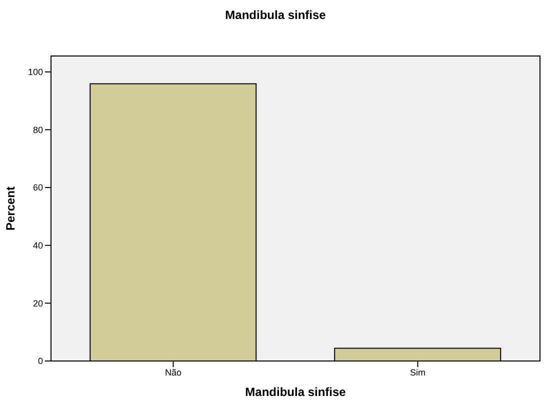 This screenshot has width=551, height=419. Describe the element at coordinates (40, 361) in the screenshot. I see `y-tick-label: 0` at that location.